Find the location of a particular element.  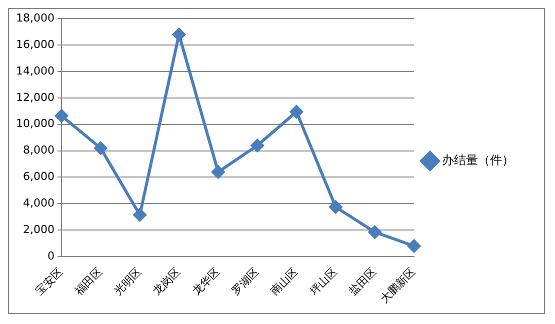

y-tick-label: 14,000 is located at coordinates (35, 71).